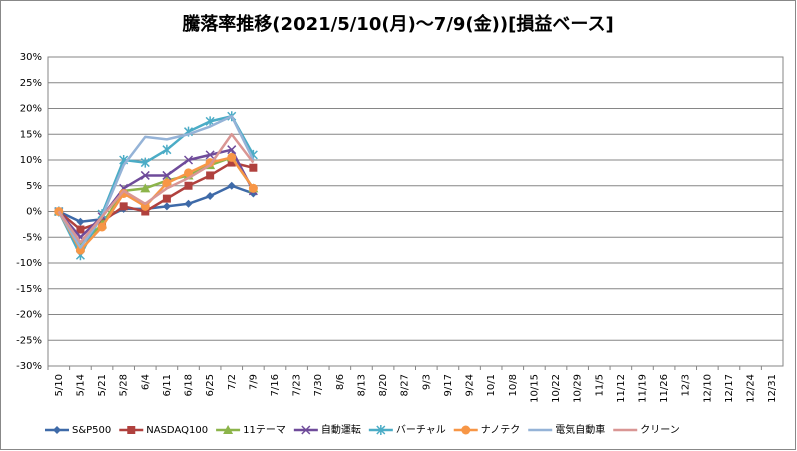 Image resolution: width=797 pixels, height=451 pixels. I want to click on x-tick-label: 6/25, so click(210, 385).